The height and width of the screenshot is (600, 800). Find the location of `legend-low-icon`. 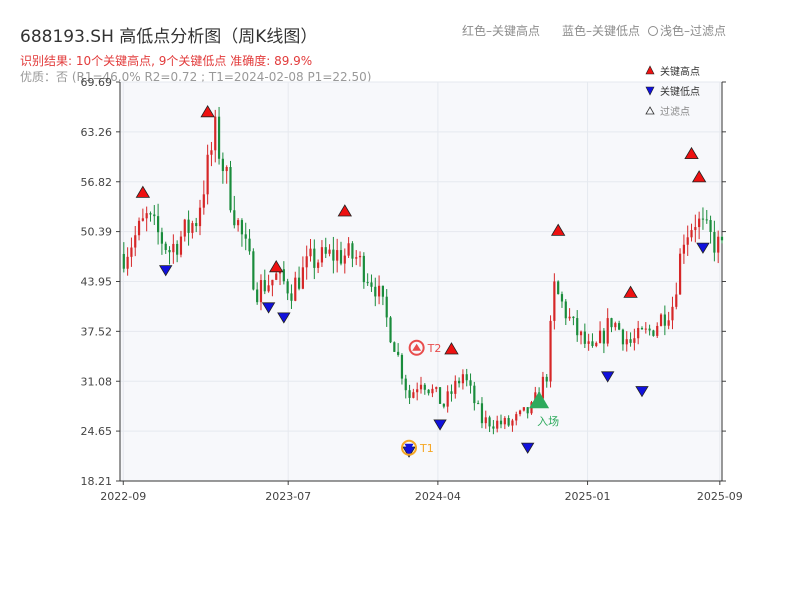

legend-low-icon is located at coordinates (650, 91).